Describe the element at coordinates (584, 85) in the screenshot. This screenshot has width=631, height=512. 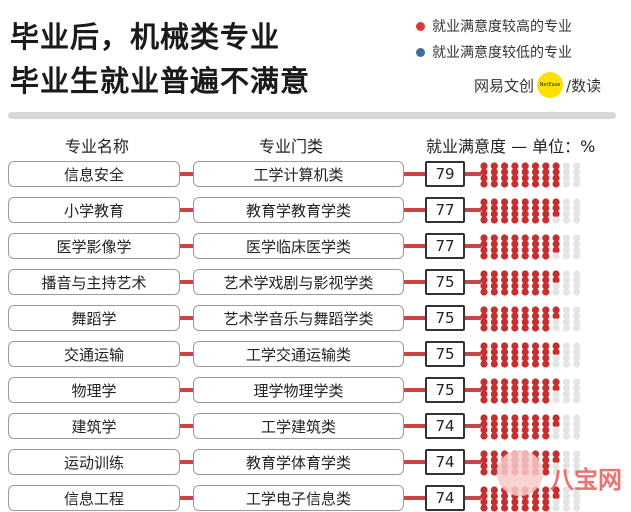
I see `brand-right-text: /数读` at that location.